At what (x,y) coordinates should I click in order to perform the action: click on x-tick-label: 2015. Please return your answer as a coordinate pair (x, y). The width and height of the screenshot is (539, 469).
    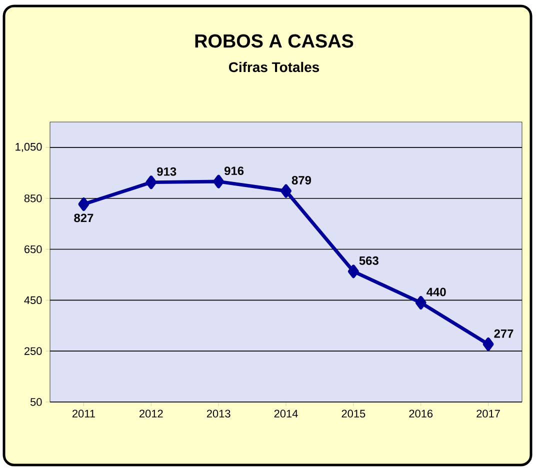
    Looking at the image, I should click on (354, 414).